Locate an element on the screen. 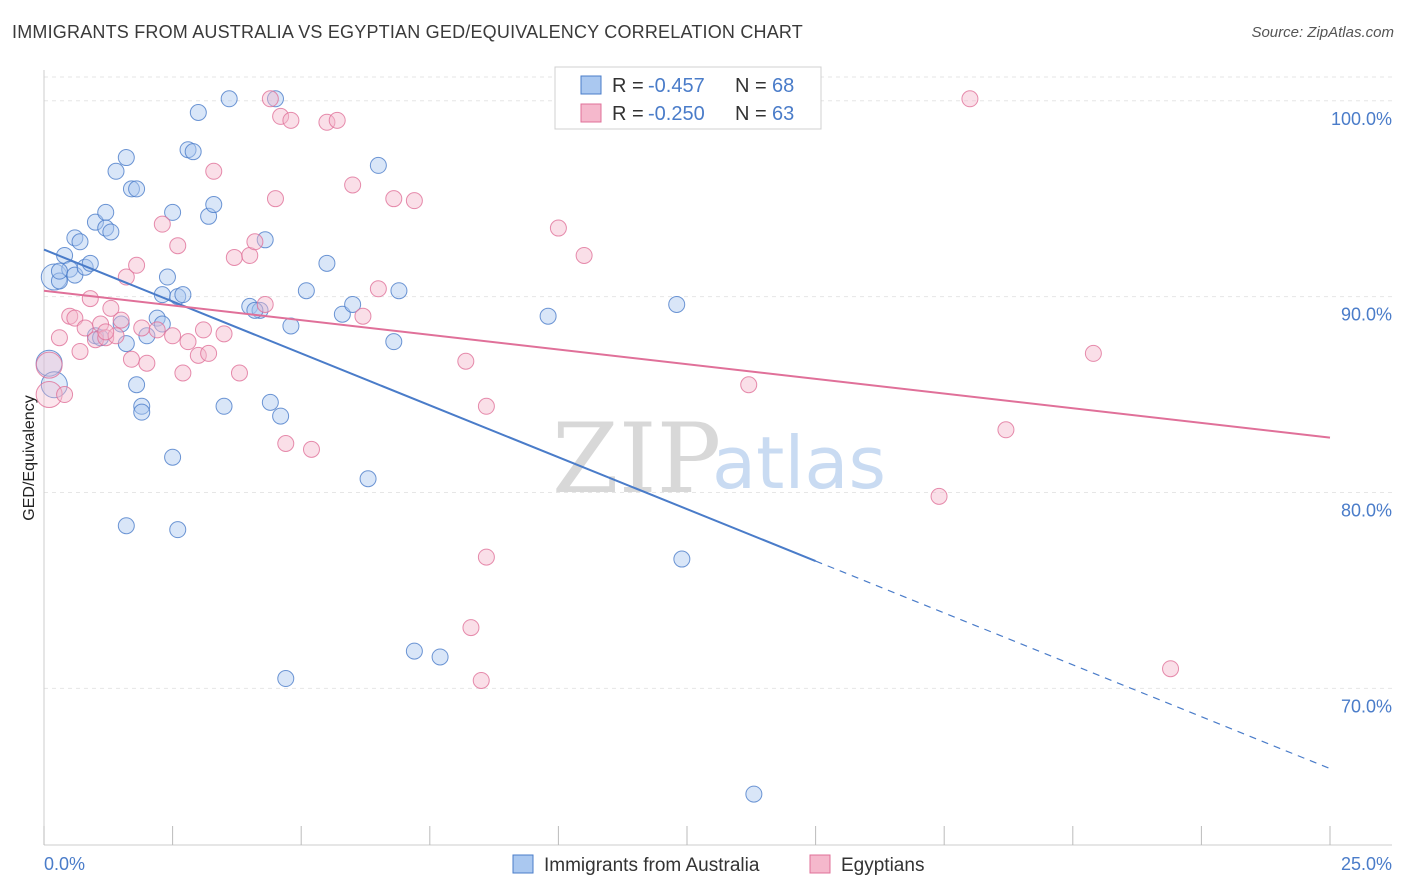 The height and width of the screenshot is (892, 1406). legend-box: R = -0.457 N = 68 R = -0.250 N = 63 is located at coordinates (688, 98).